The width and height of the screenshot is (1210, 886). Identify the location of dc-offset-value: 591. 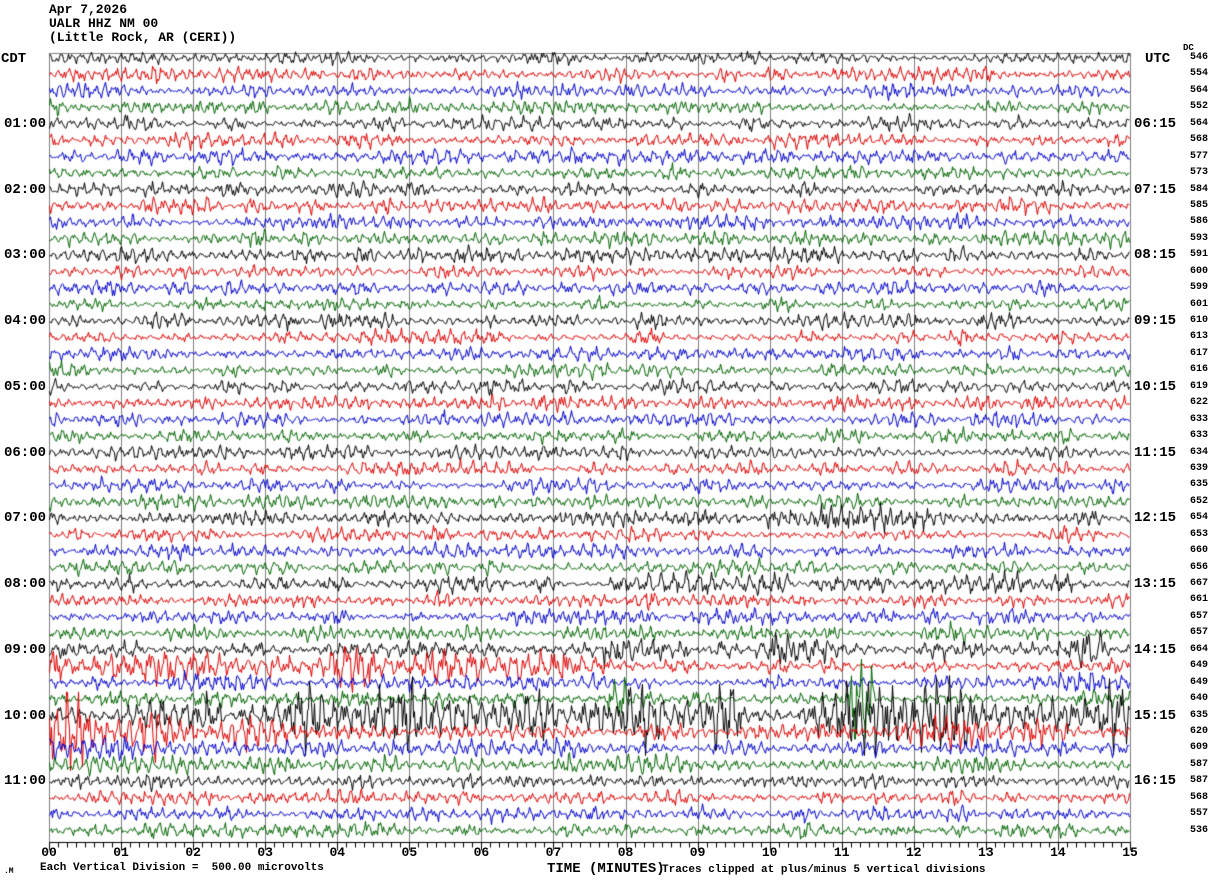
(1198, 255).